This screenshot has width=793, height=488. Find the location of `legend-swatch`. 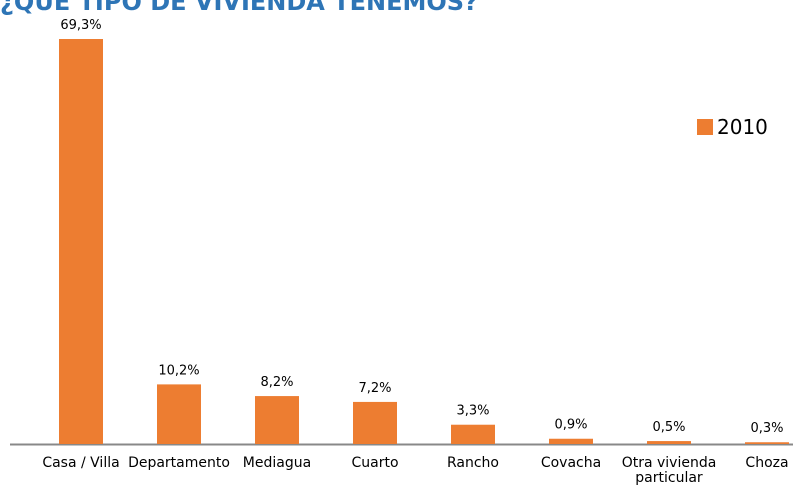

legend-swatch is located at coordinates (705, 127).